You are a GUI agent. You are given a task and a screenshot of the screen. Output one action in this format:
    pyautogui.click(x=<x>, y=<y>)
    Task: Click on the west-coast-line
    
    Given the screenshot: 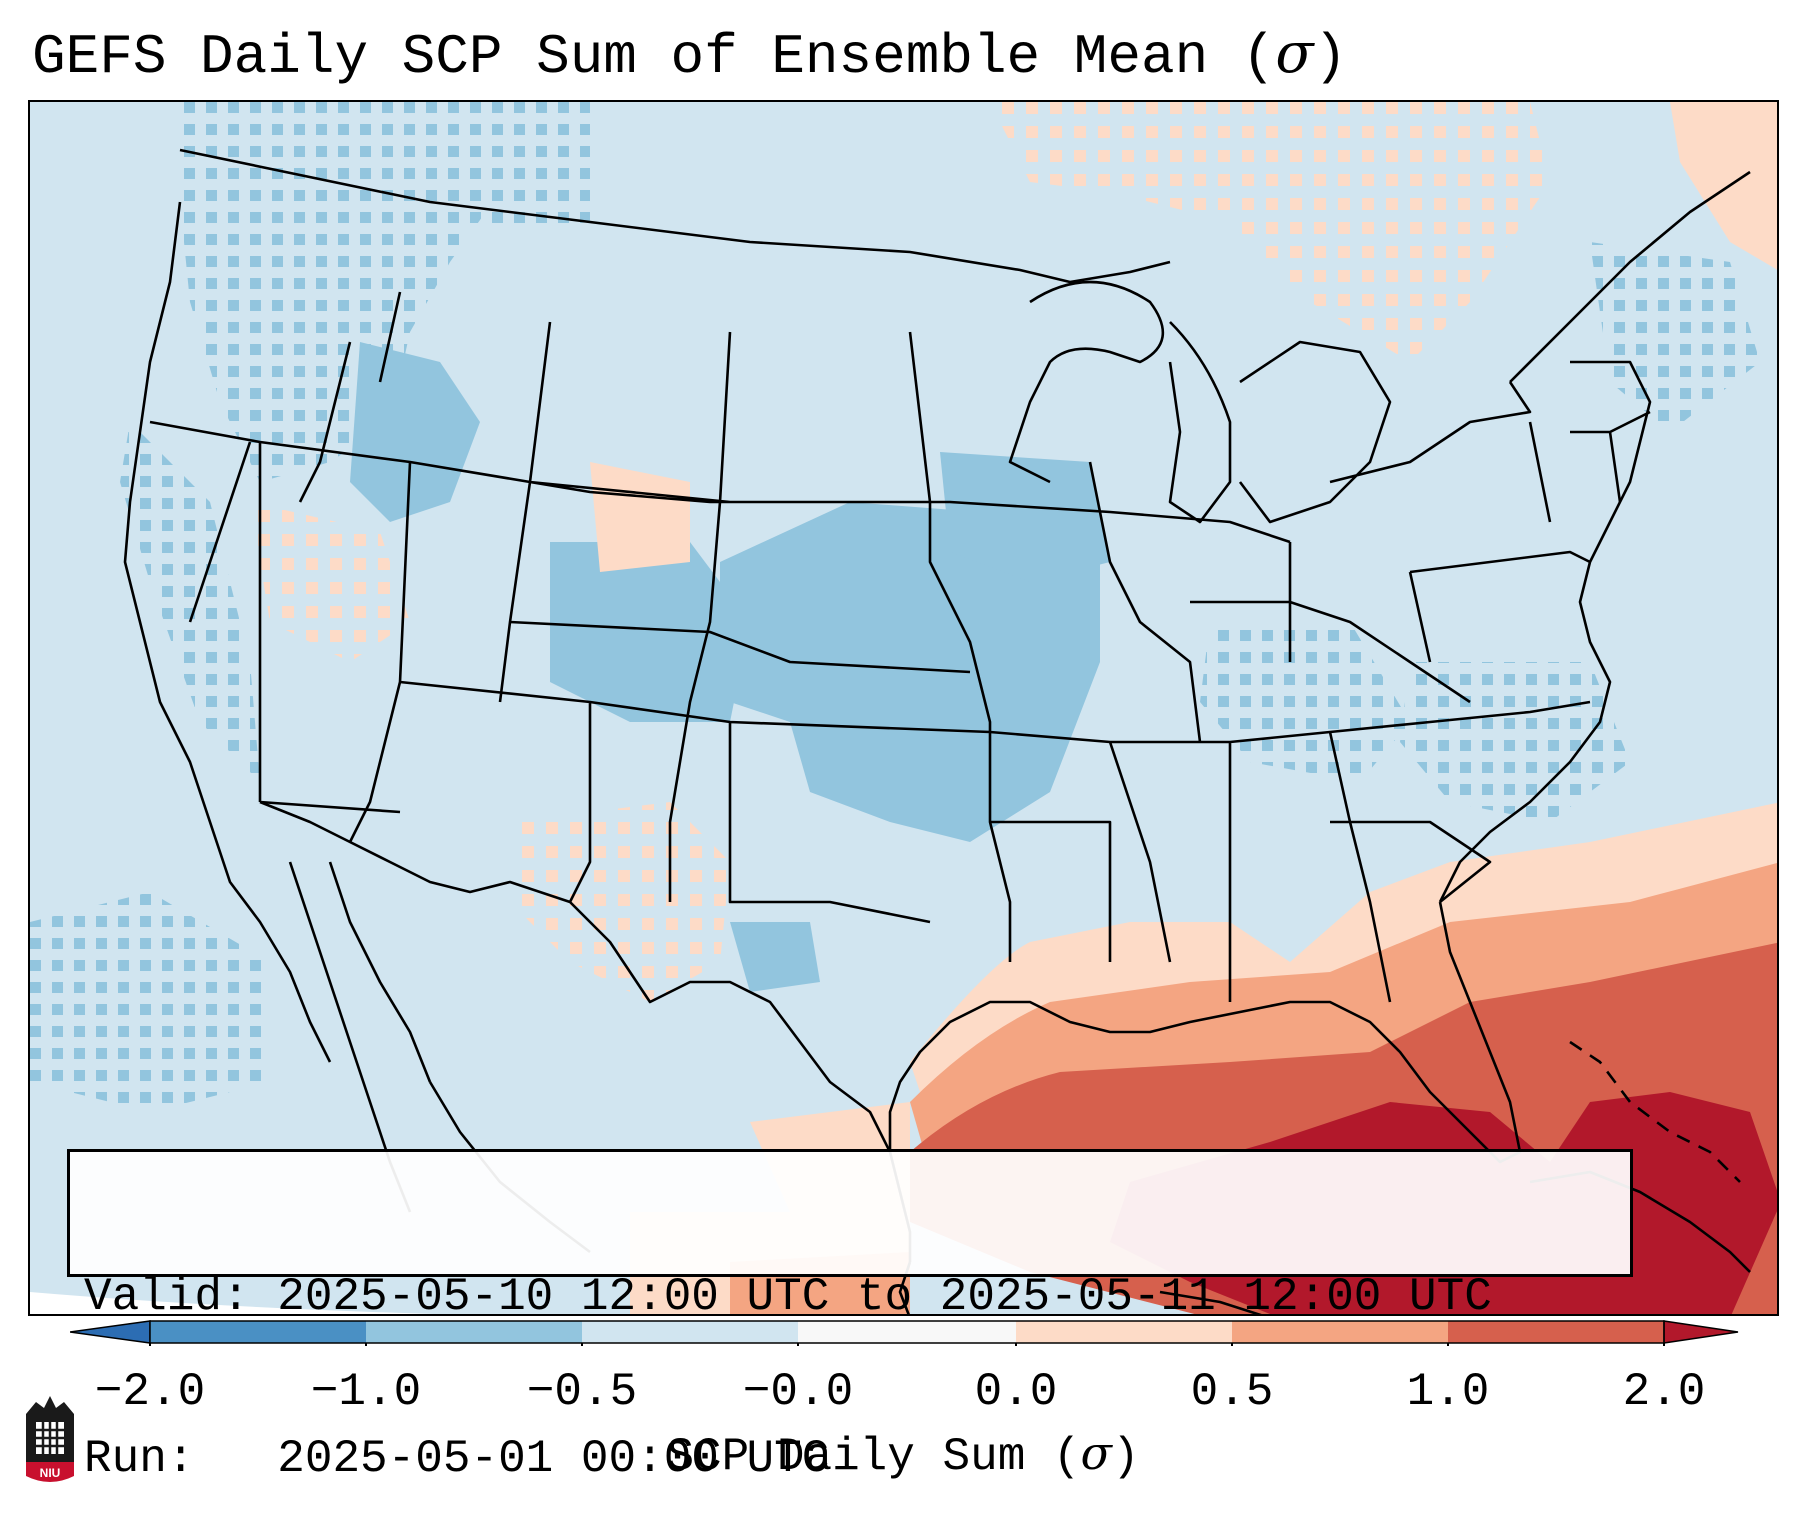 What is the action you would take?
    pyautogui.click(x=227, y=632)
    